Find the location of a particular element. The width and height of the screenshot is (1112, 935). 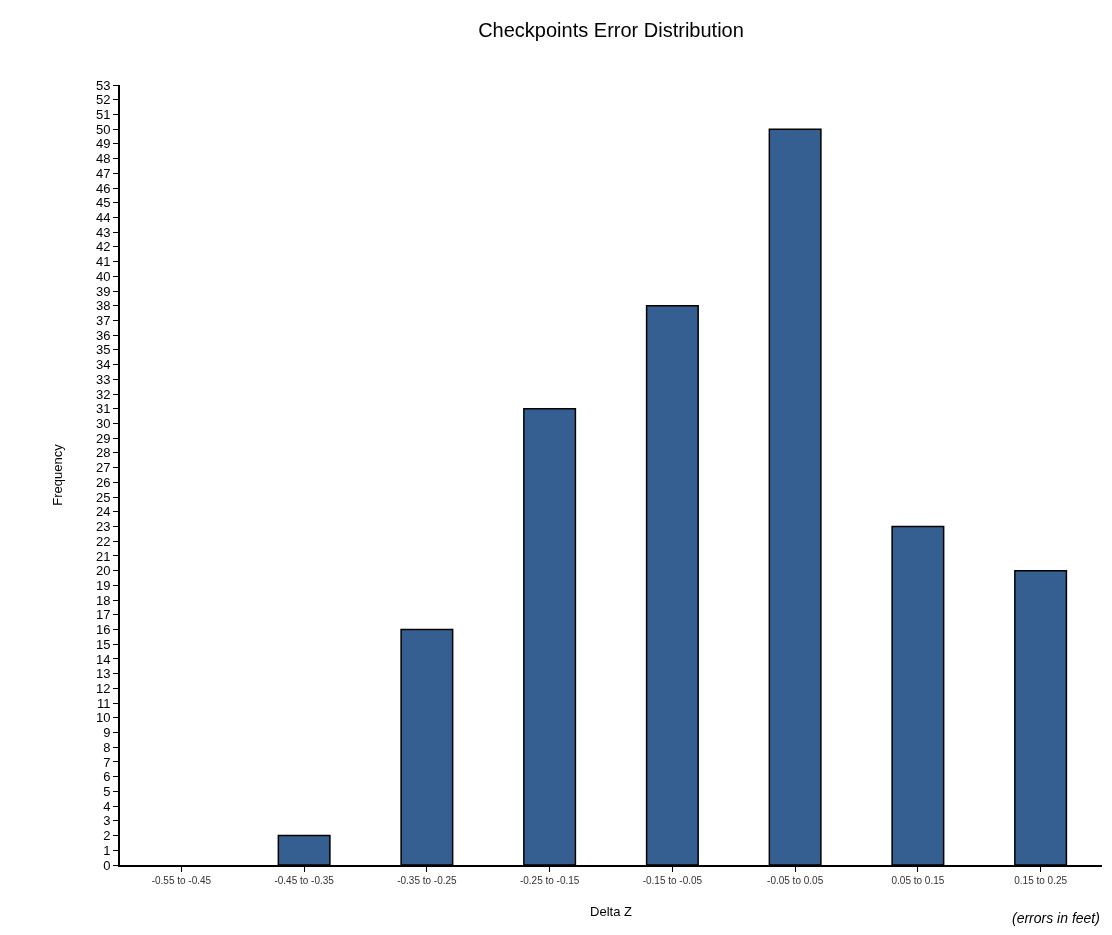

y-tick-label: 29 is located at coordinates (103, 438).